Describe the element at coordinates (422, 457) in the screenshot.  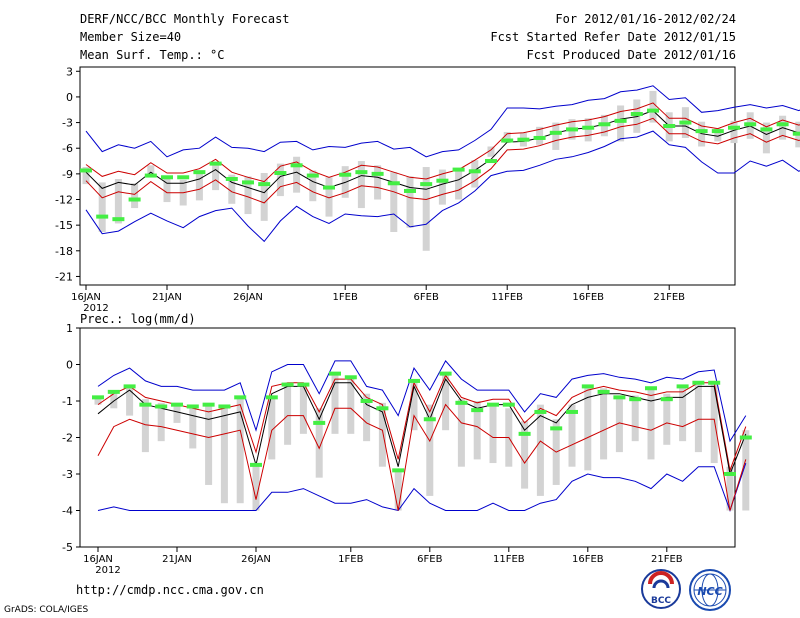
I see `lower-spread-line` at that location.